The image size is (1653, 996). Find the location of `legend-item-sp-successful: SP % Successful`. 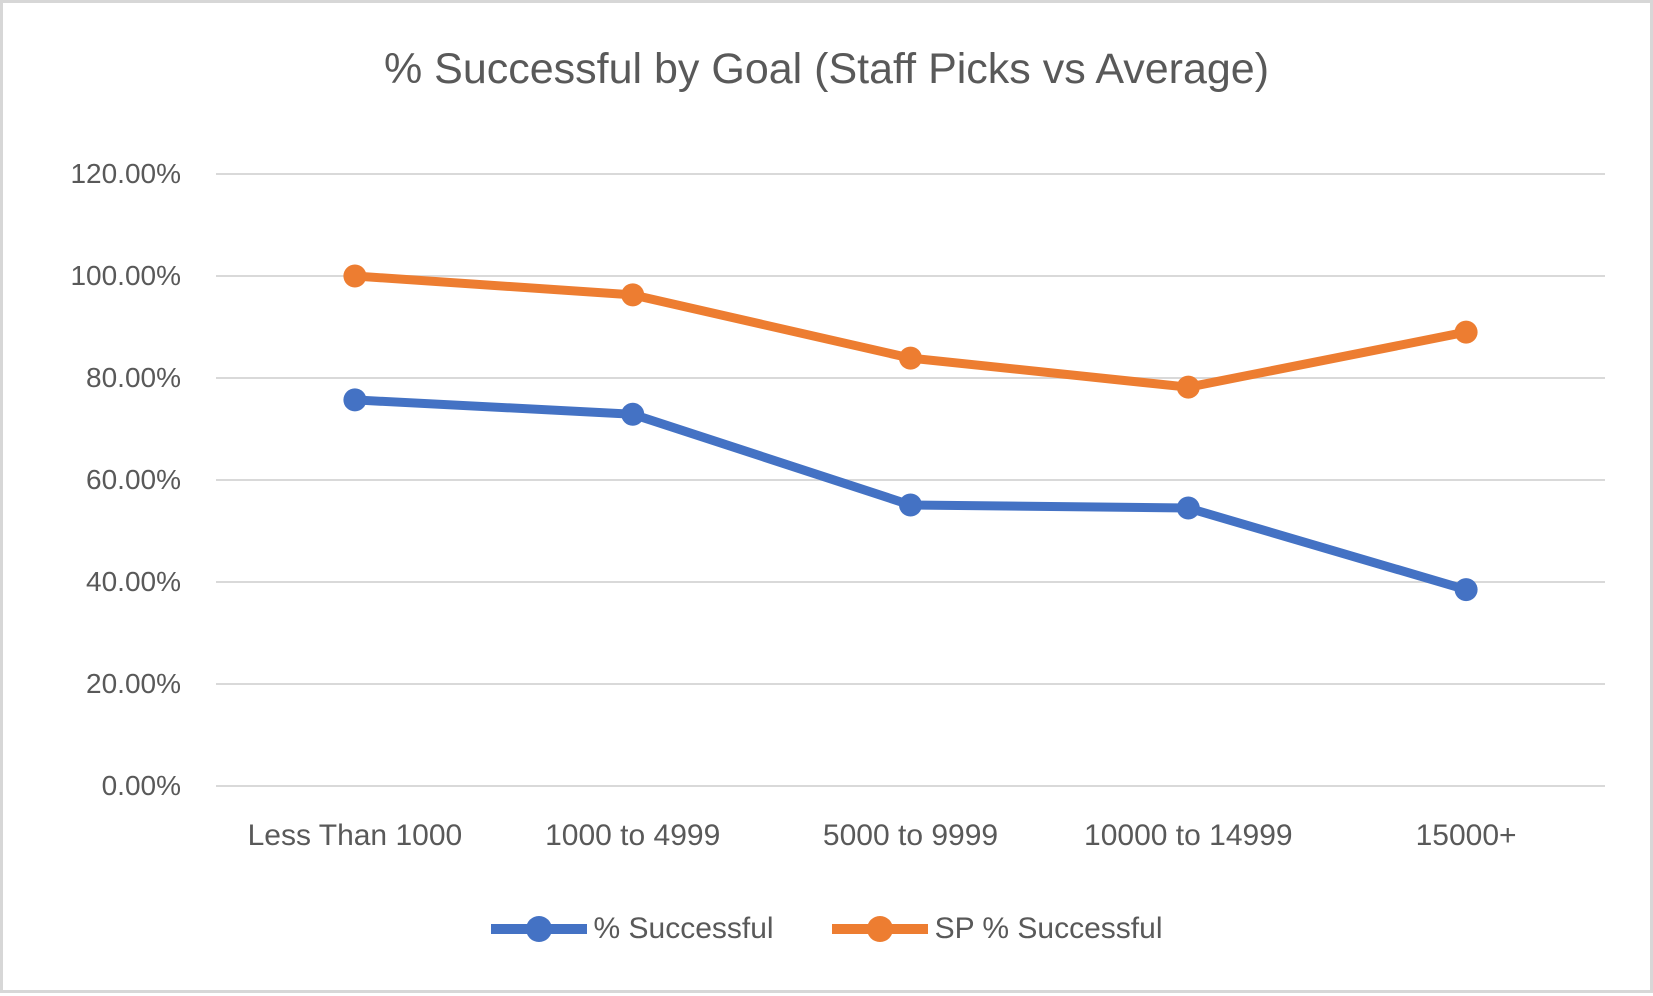

legend-item-sp-successful: SP % Successful is located at coordinates (997, 929).